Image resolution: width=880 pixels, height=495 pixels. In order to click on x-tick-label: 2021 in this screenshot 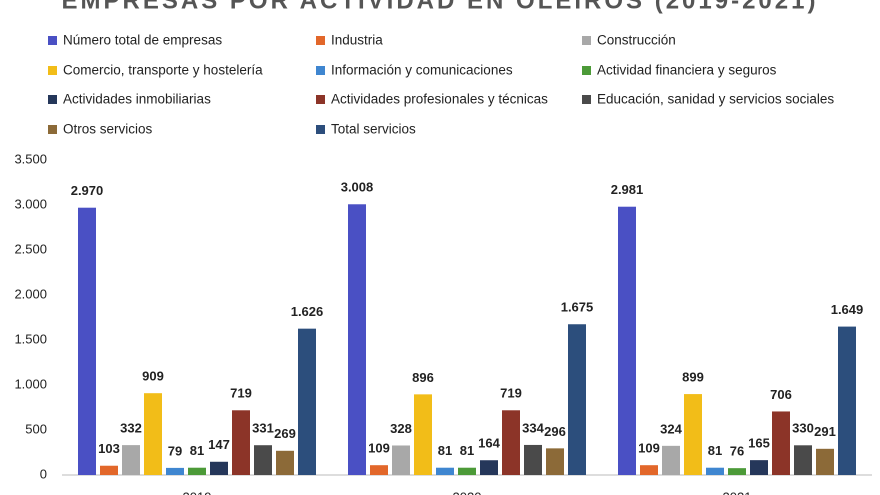, I will do `click(737, 492)`.